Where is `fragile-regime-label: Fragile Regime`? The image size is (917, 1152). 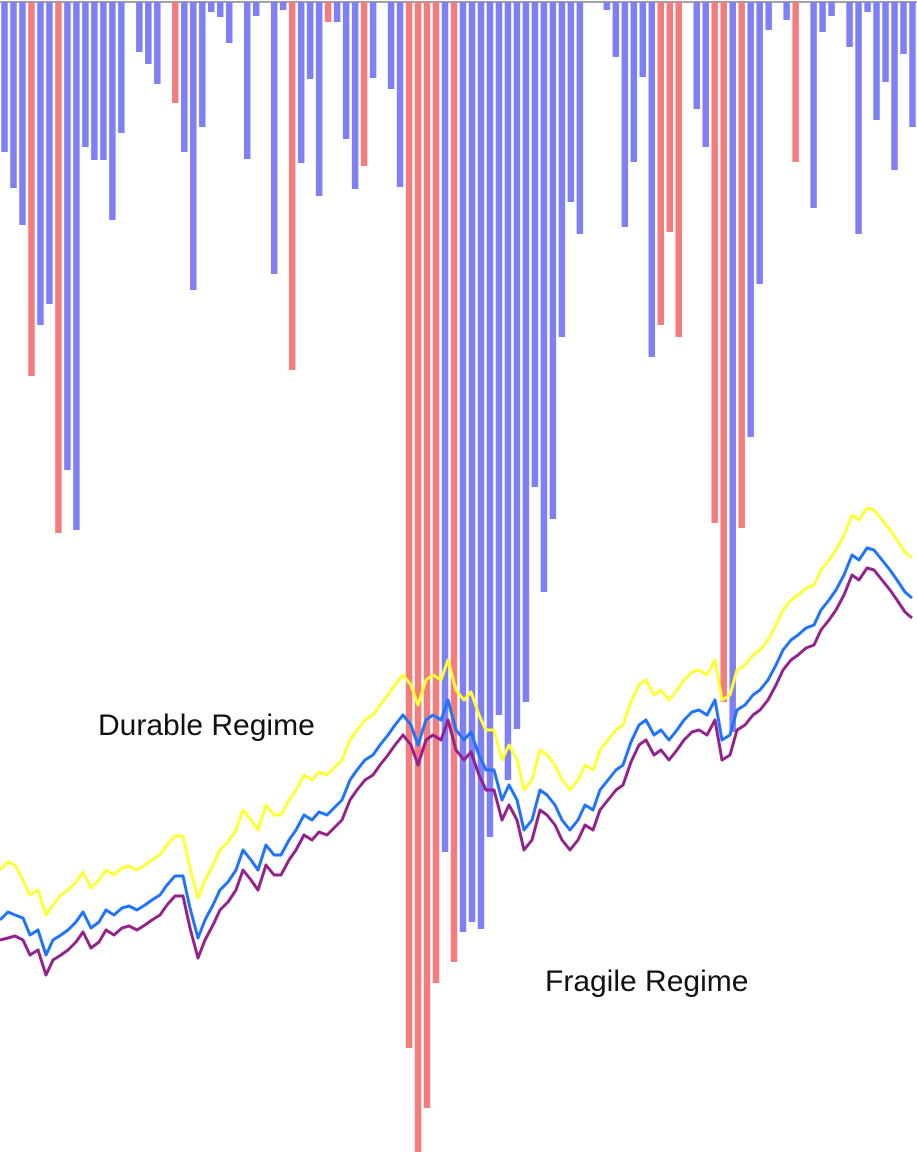 fragile-regime-label: Fragile Regime is located at coordinates (646, 981).